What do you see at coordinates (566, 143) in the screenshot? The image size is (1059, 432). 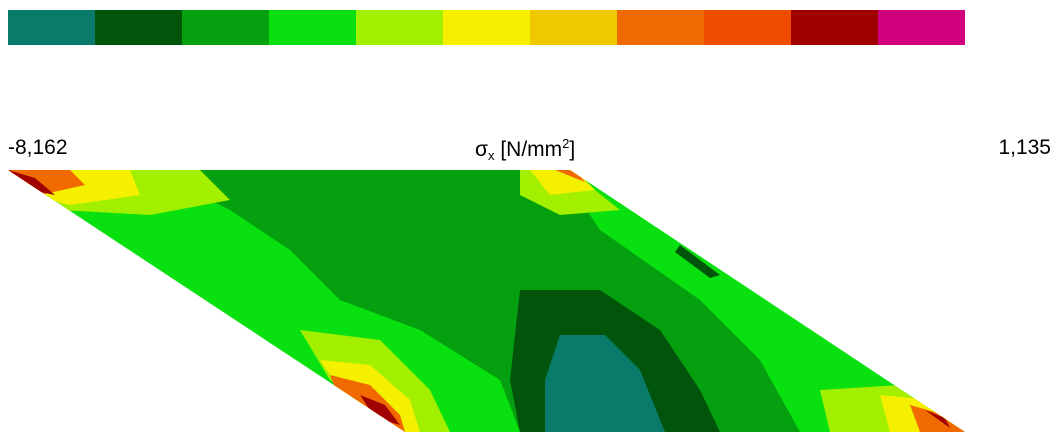 I see `quantity-unit-superscript: 2` at bounding box center [566, 143].